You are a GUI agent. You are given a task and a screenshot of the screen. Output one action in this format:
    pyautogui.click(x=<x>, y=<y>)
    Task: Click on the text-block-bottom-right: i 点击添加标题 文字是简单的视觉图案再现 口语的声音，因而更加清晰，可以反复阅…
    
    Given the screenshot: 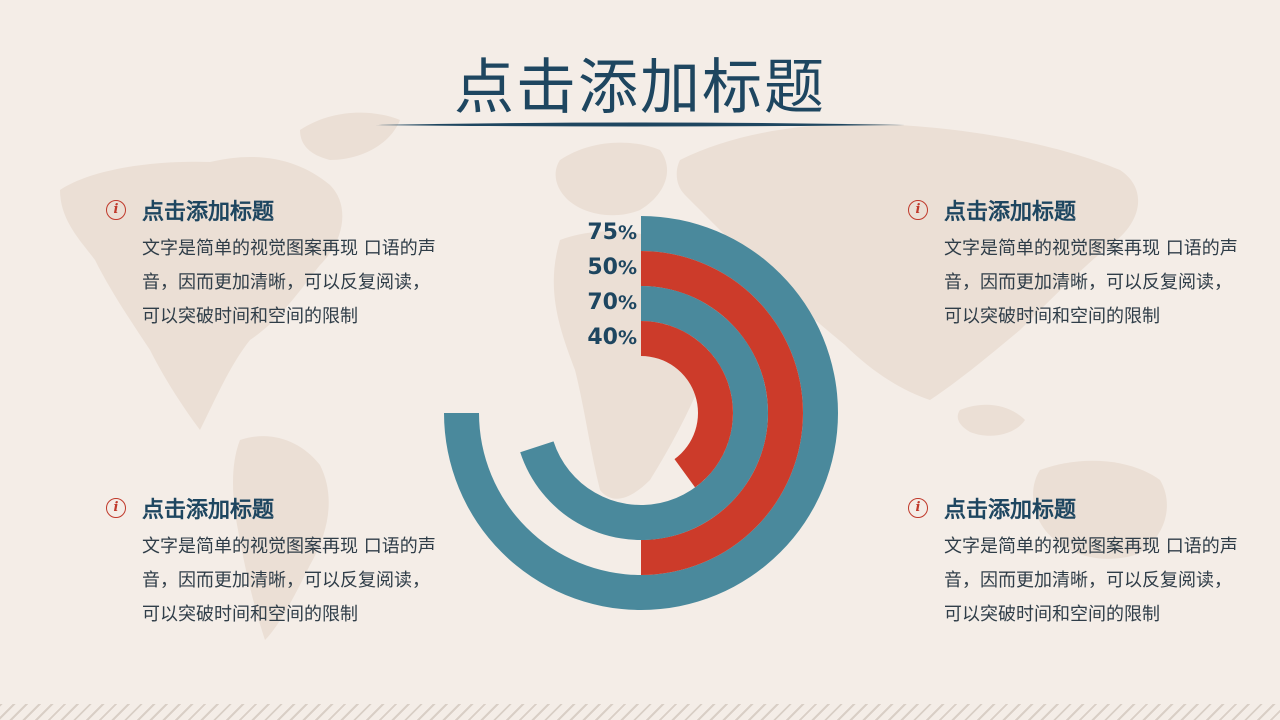 What is the action you would take?
    pyautogui.click(x=1076, y=562)
    